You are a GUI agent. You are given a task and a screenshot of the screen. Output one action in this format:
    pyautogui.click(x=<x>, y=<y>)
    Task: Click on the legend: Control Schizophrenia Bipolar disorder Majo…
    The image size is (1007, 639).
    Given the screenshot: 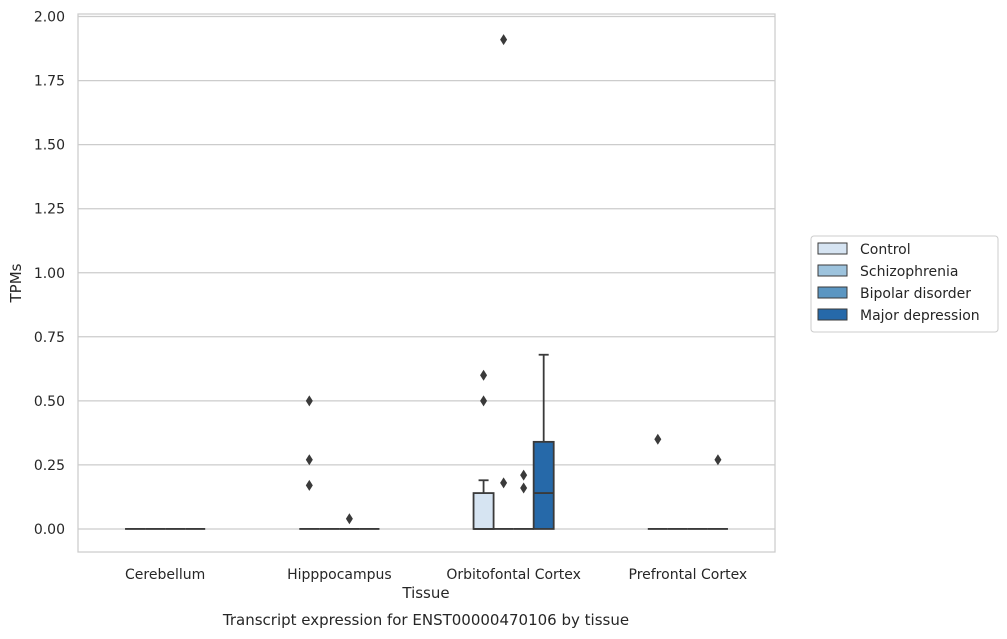 What is the action you would take?
    pyautogui.click(x=904, y=284)
    